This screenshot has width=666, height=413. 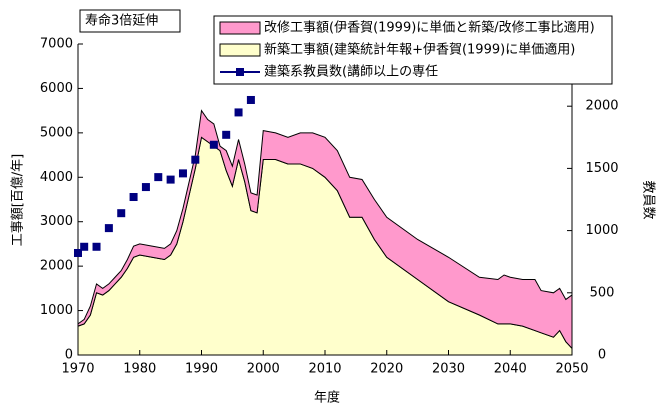 I want to click on x-tick-label: 2010, so click(x=324, y=369).